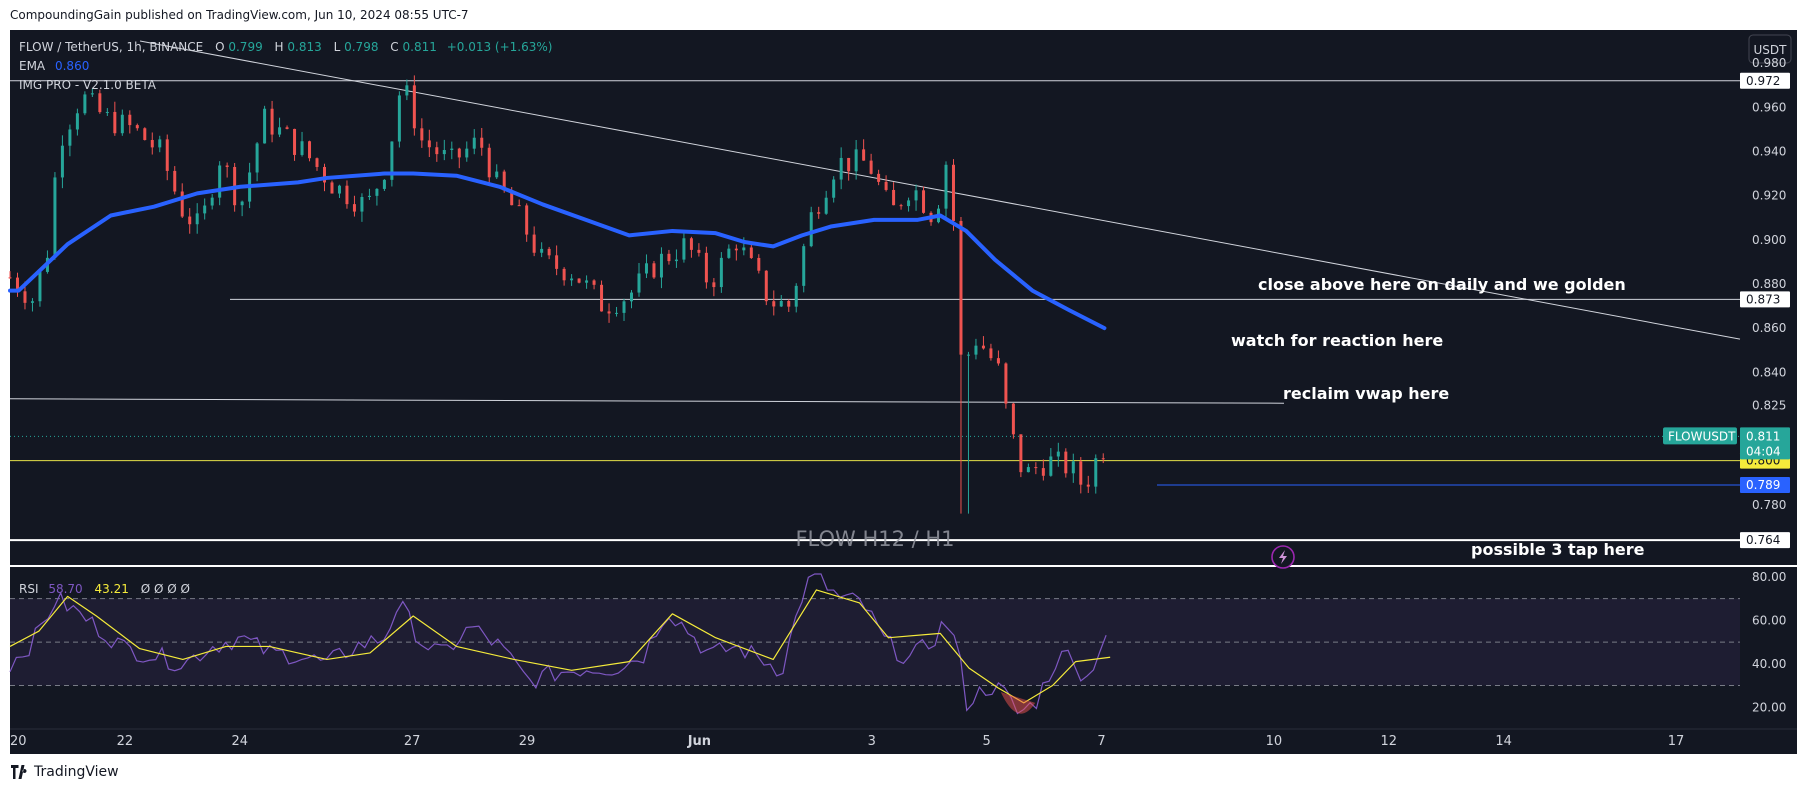  Describe the element at coordinates (1769, 196) in the screenshot. I see `price-axis-tick: 0.920` at that location.